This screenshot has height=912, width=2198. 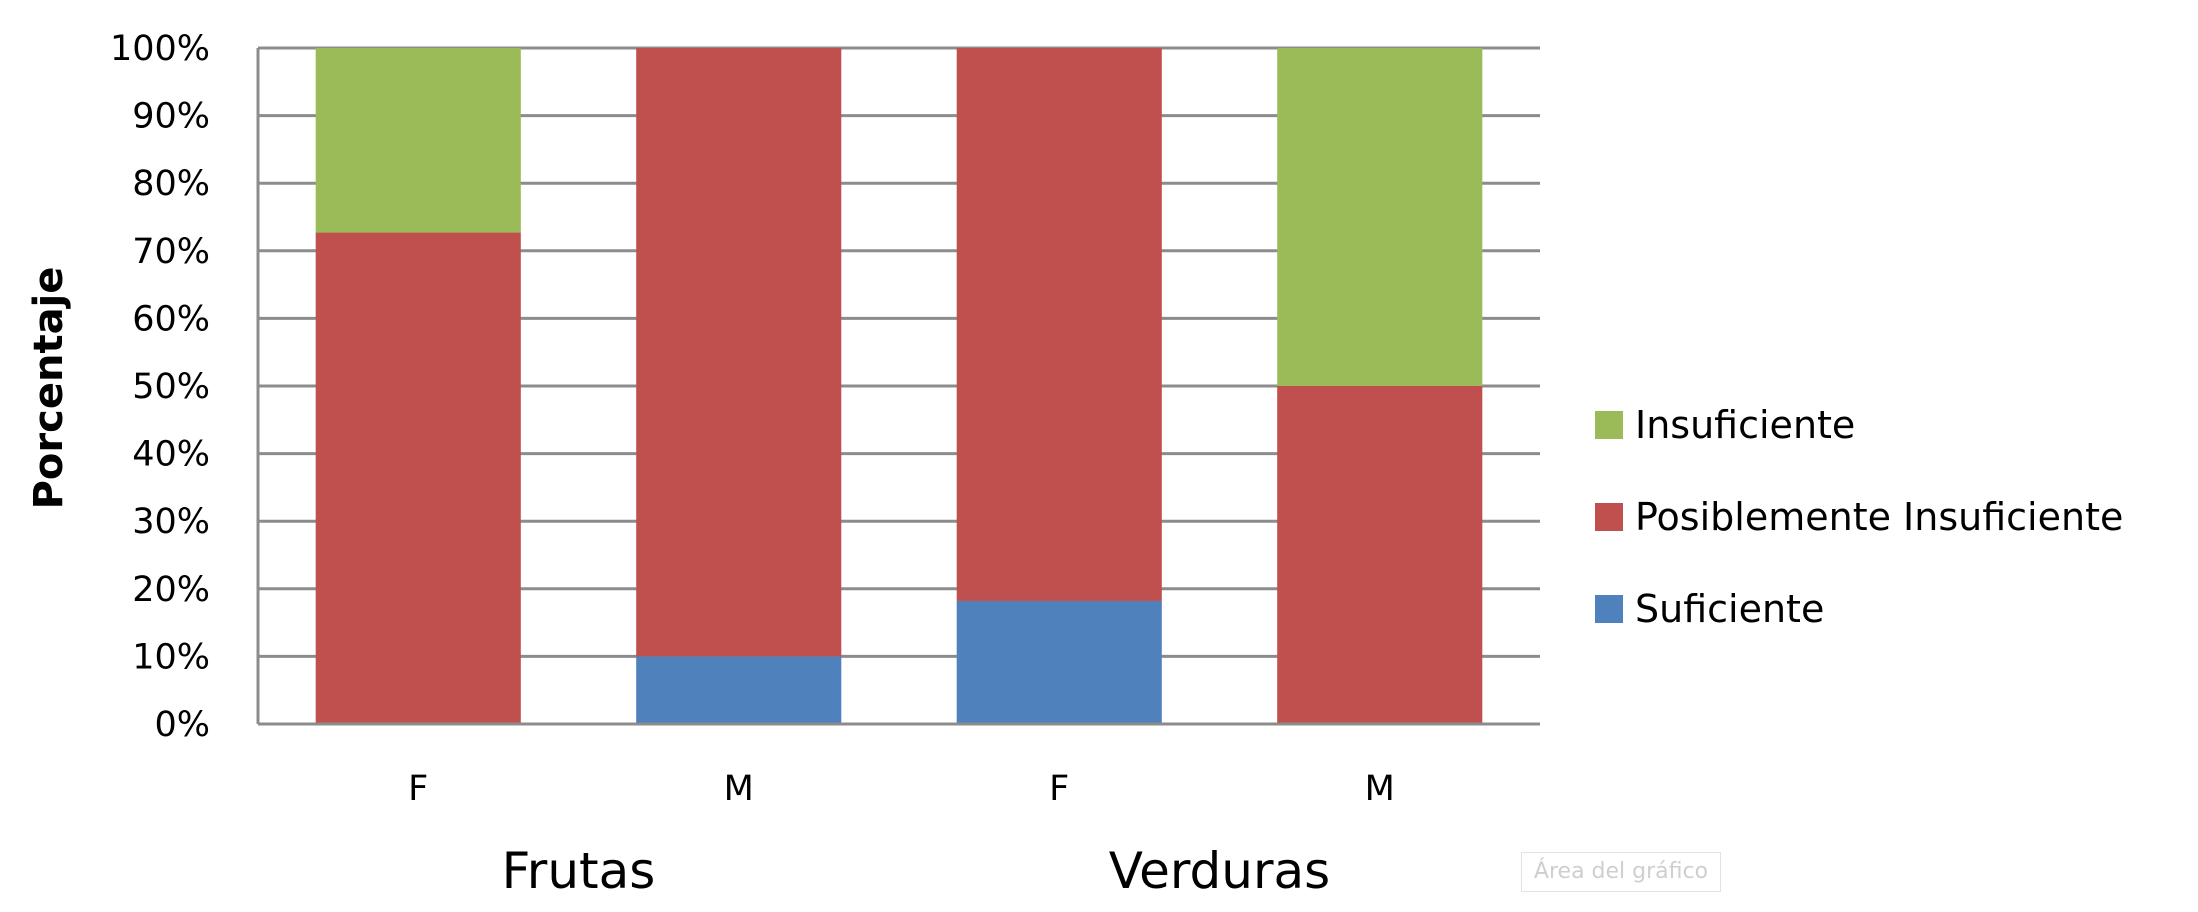 I want to click on y-tick-label: 0%, so click(x=182, y=725).